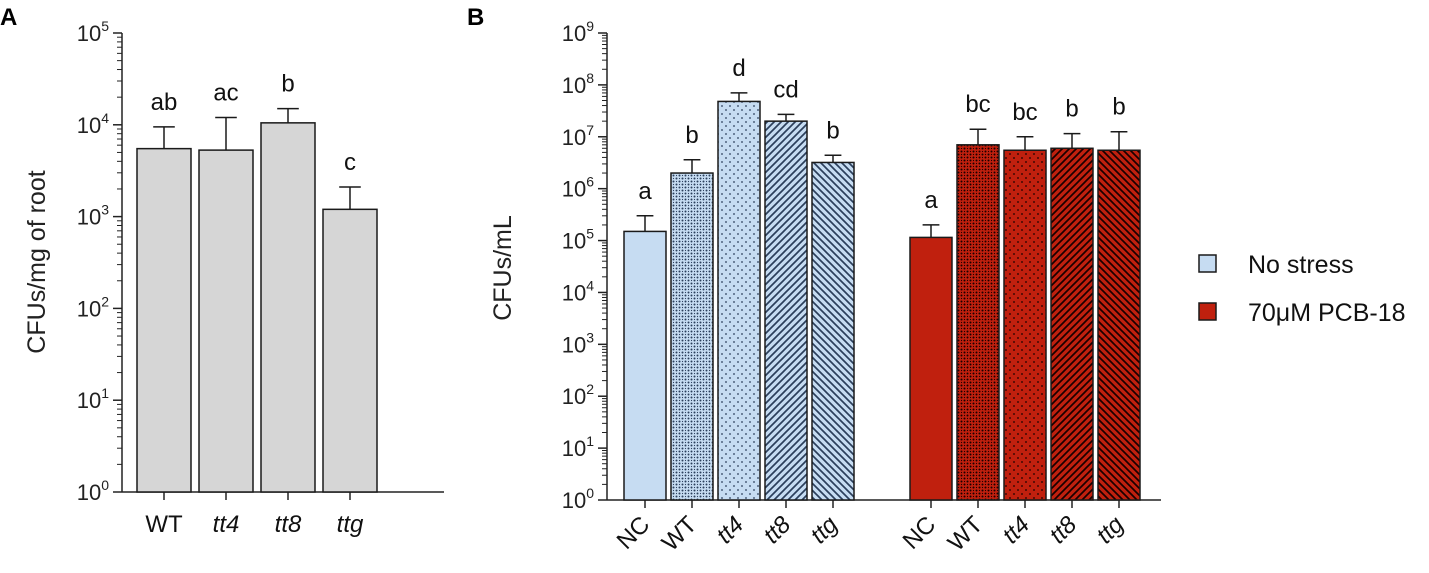 Image resolution: width=1429 pixels, height=573 pixels. I want to click on bars-a: ab ac b c, so click(257, 282).